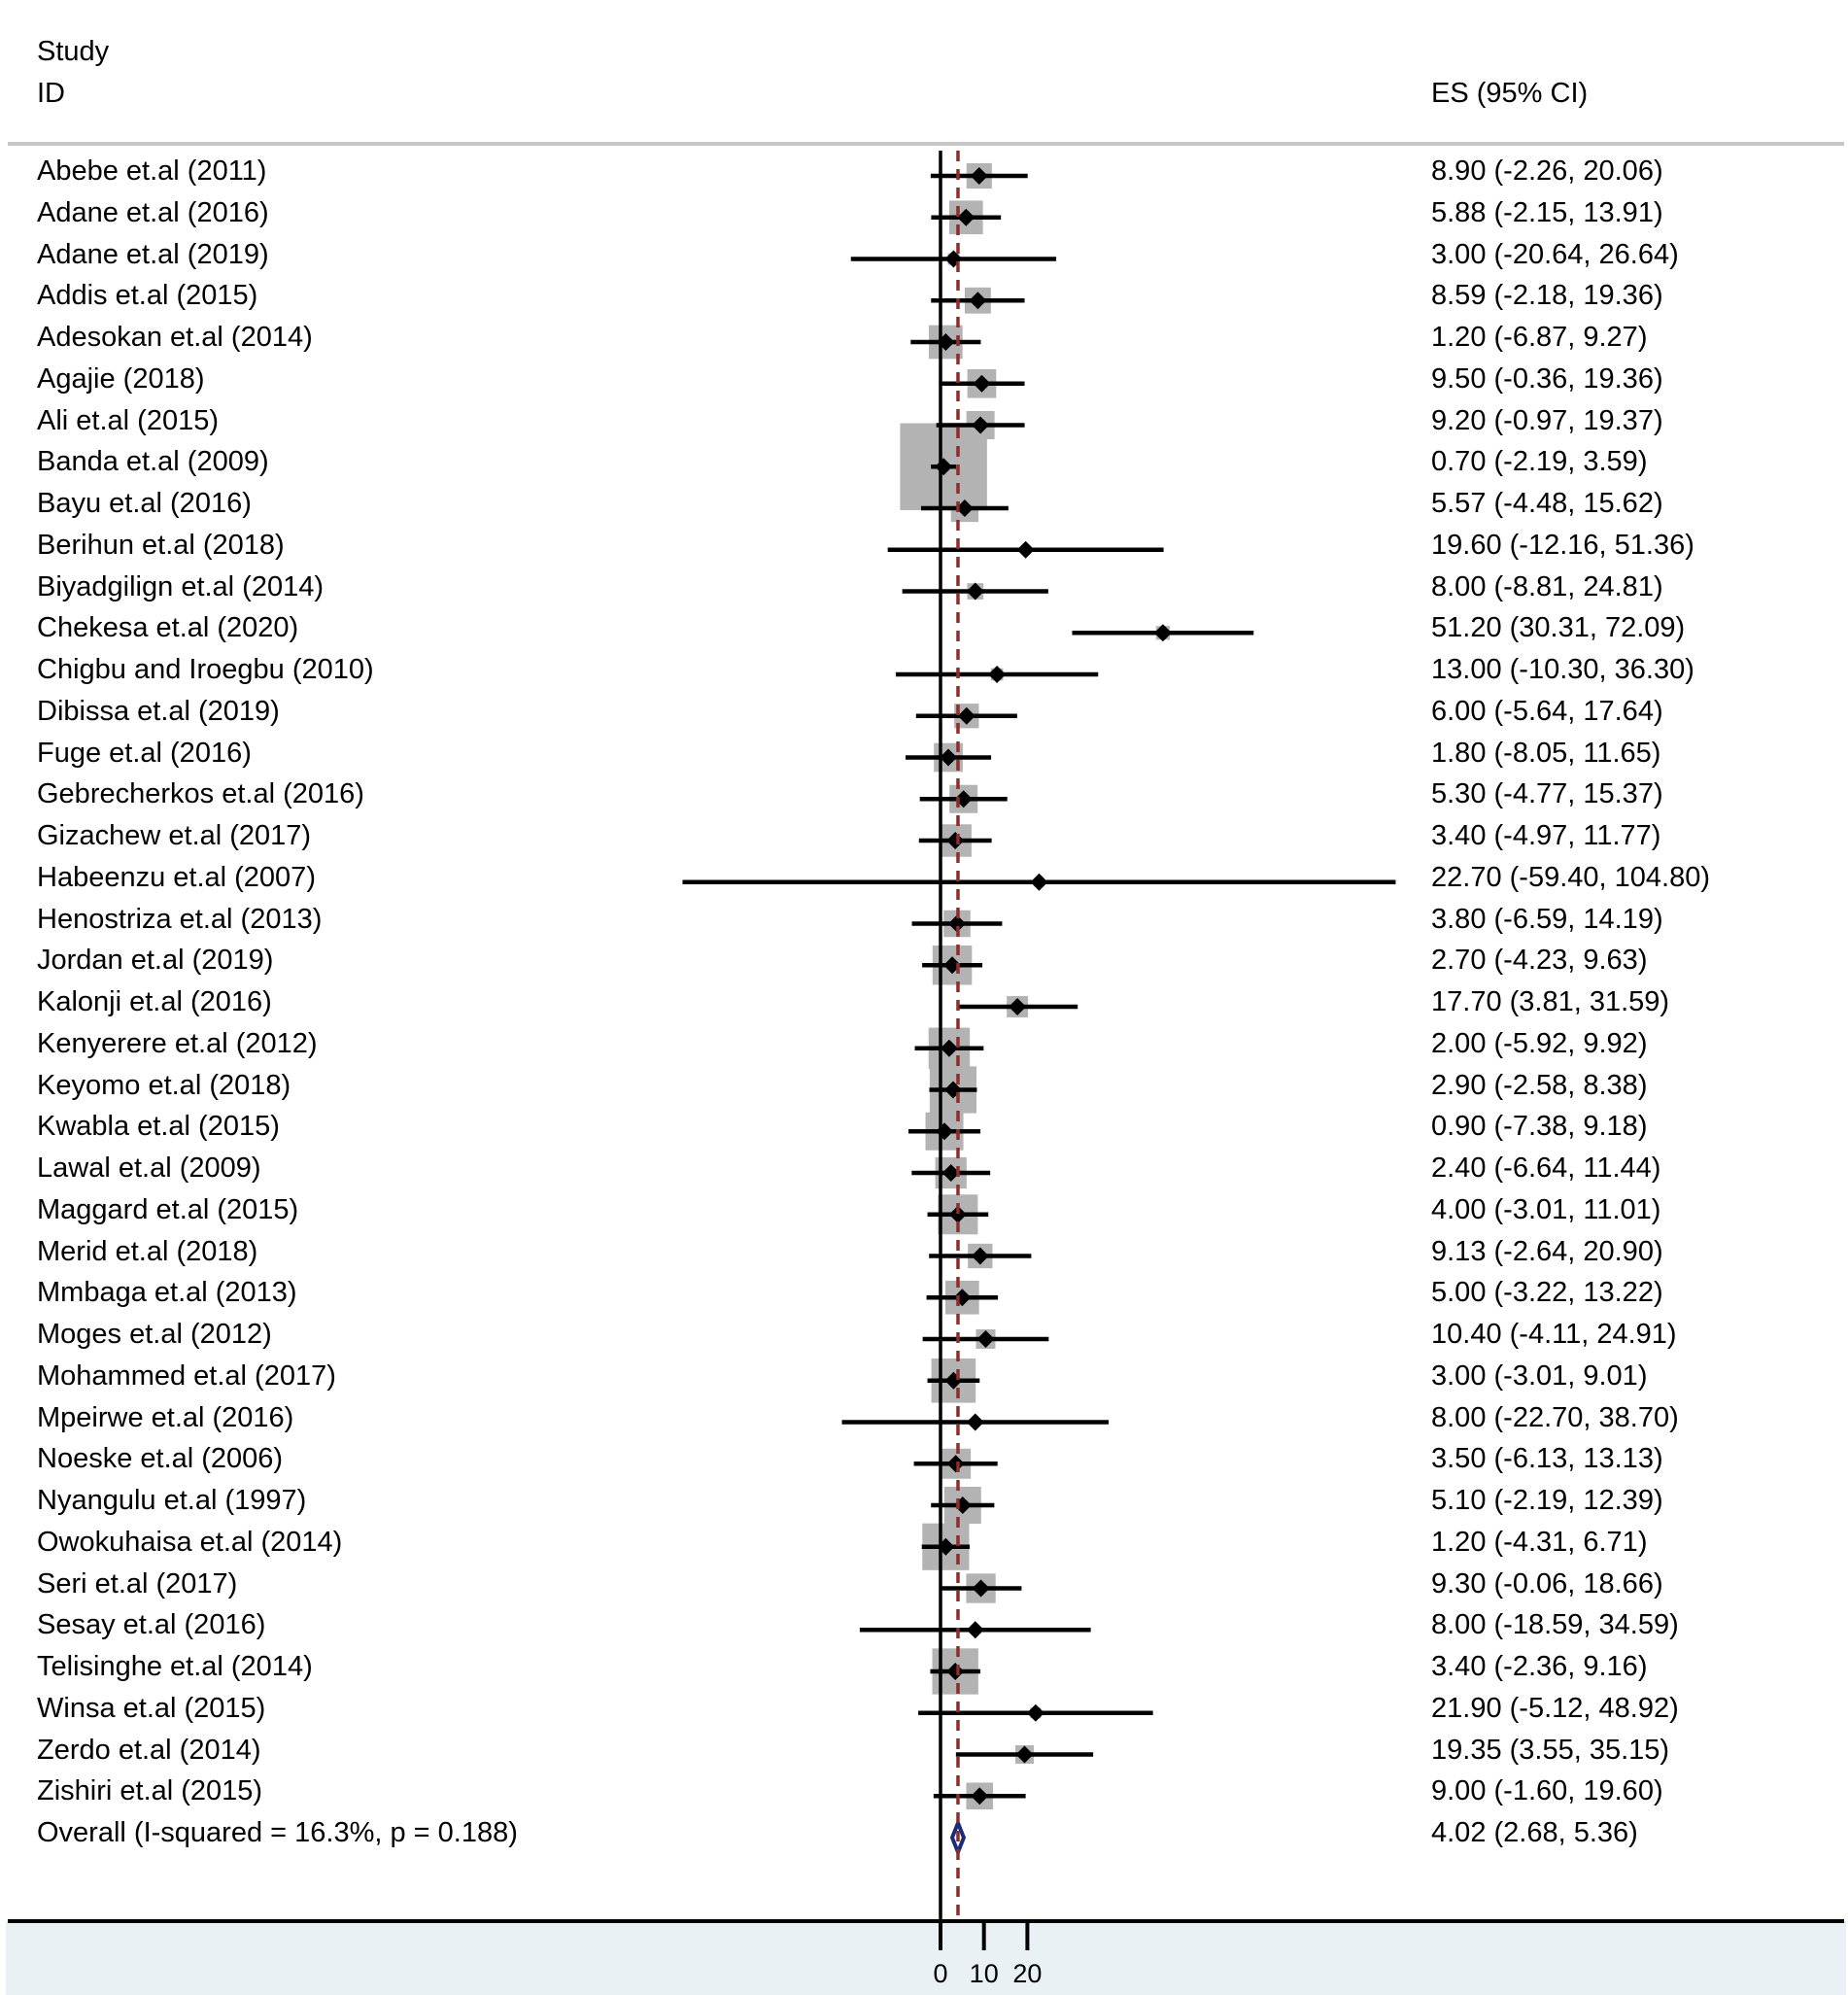 The width and height of the screenshot is (1848, 1995). What do you see at coordinates (1550, 1001) in the screenshot?
I see `study-es-value: 17.70 (3.81, 31.59)` at bounding box center [1550, 1001].